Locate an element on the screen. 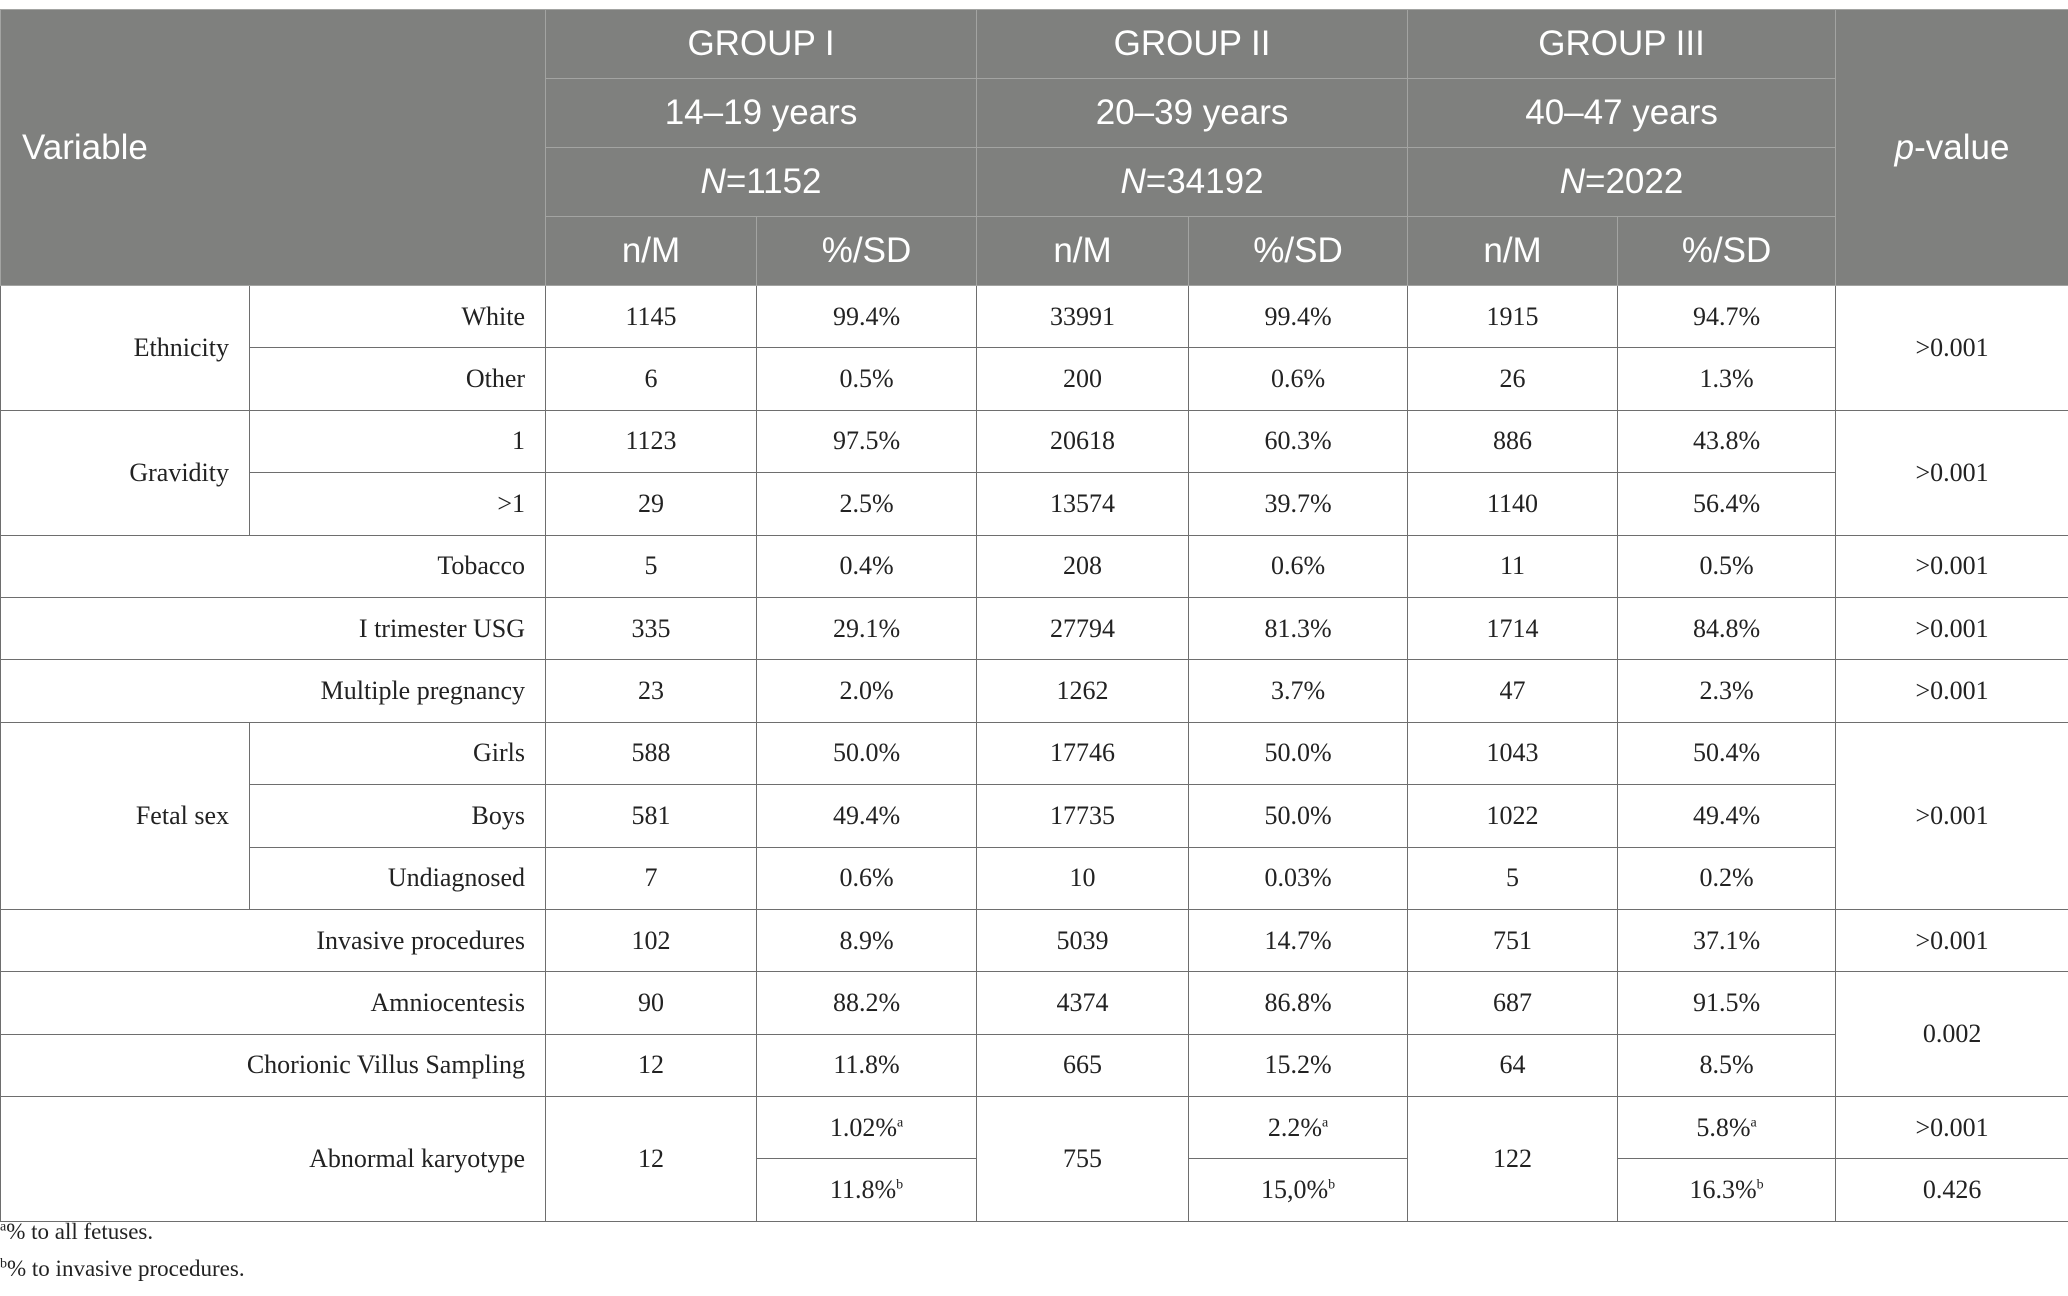  table-cell: 23 is located at coordinates (651, 691).